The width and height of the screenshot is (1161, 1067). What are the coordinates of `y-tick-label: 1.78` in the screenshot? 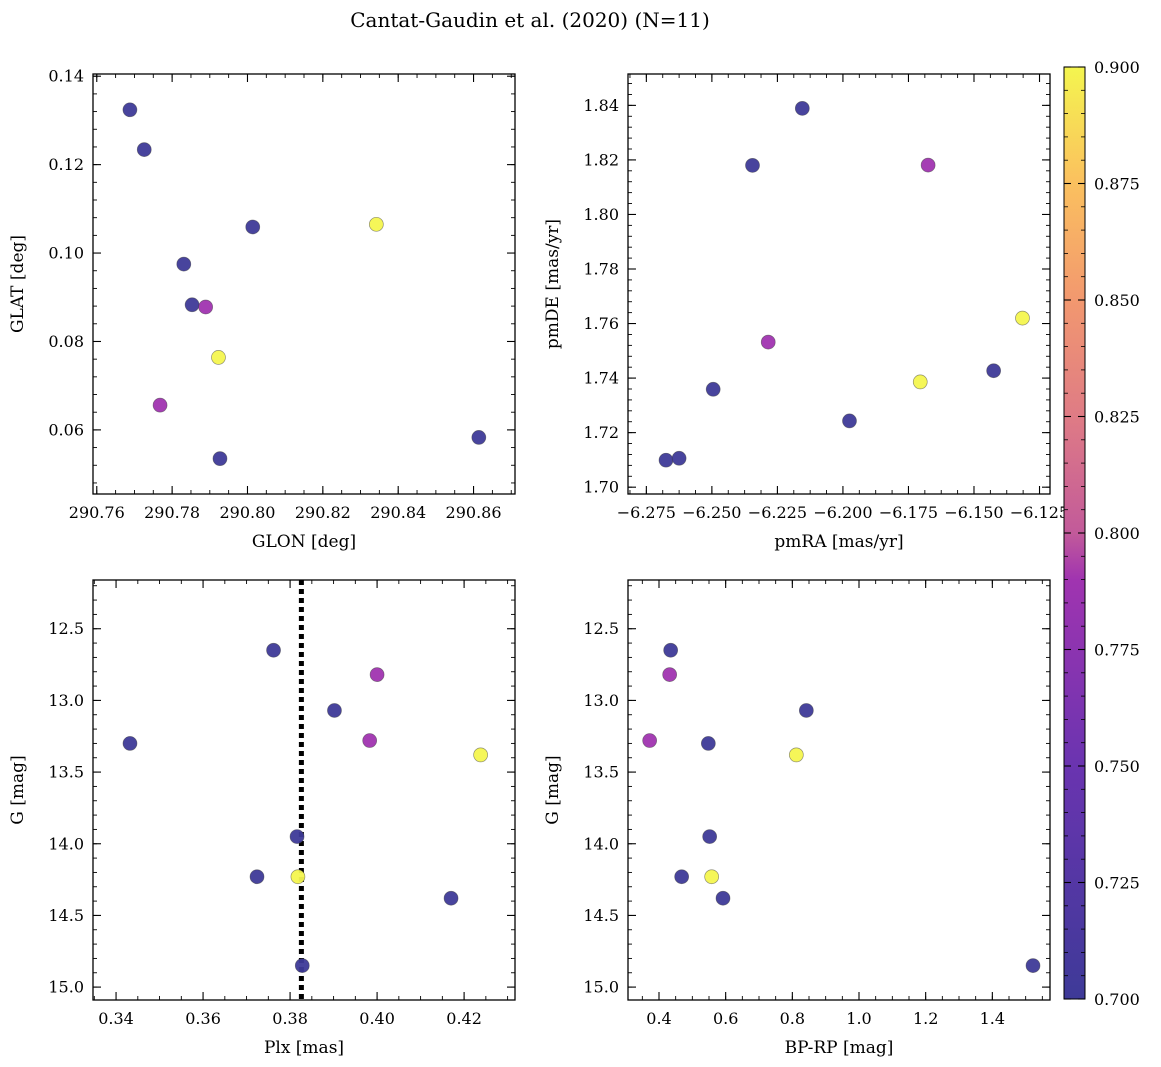 It's located at (601, 269).